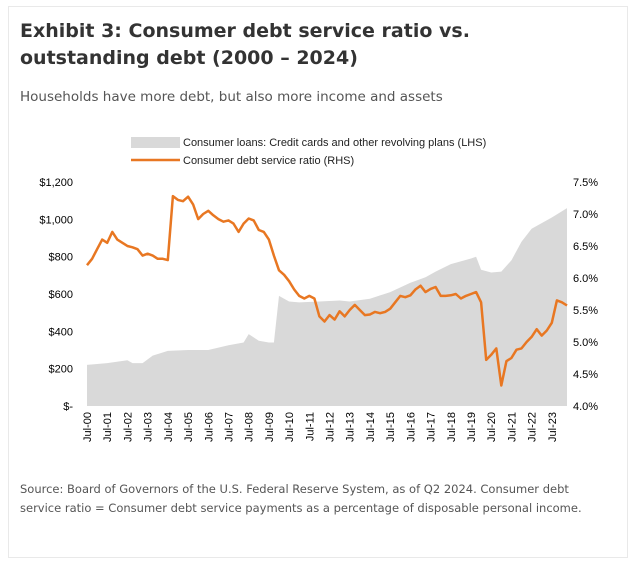  Describe the element at coordinates (411, 427) in the screenshot. I see `x-axis-tick-label: Jul-16` at that location.